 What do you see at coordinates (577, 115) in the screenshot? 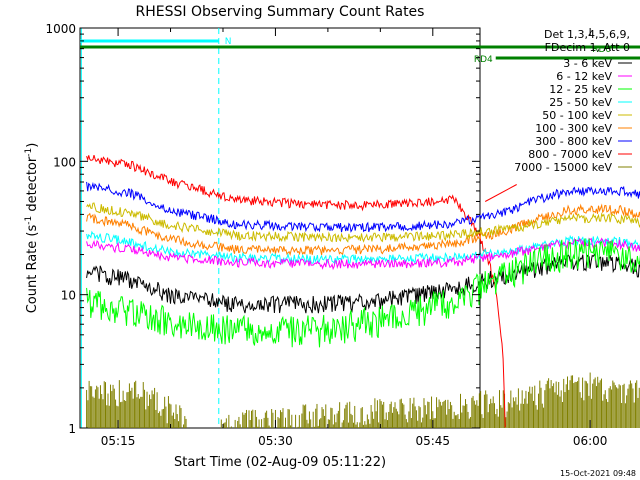
I see `legend-label: 50 - 100 keV` at bounding box center [577, 115].